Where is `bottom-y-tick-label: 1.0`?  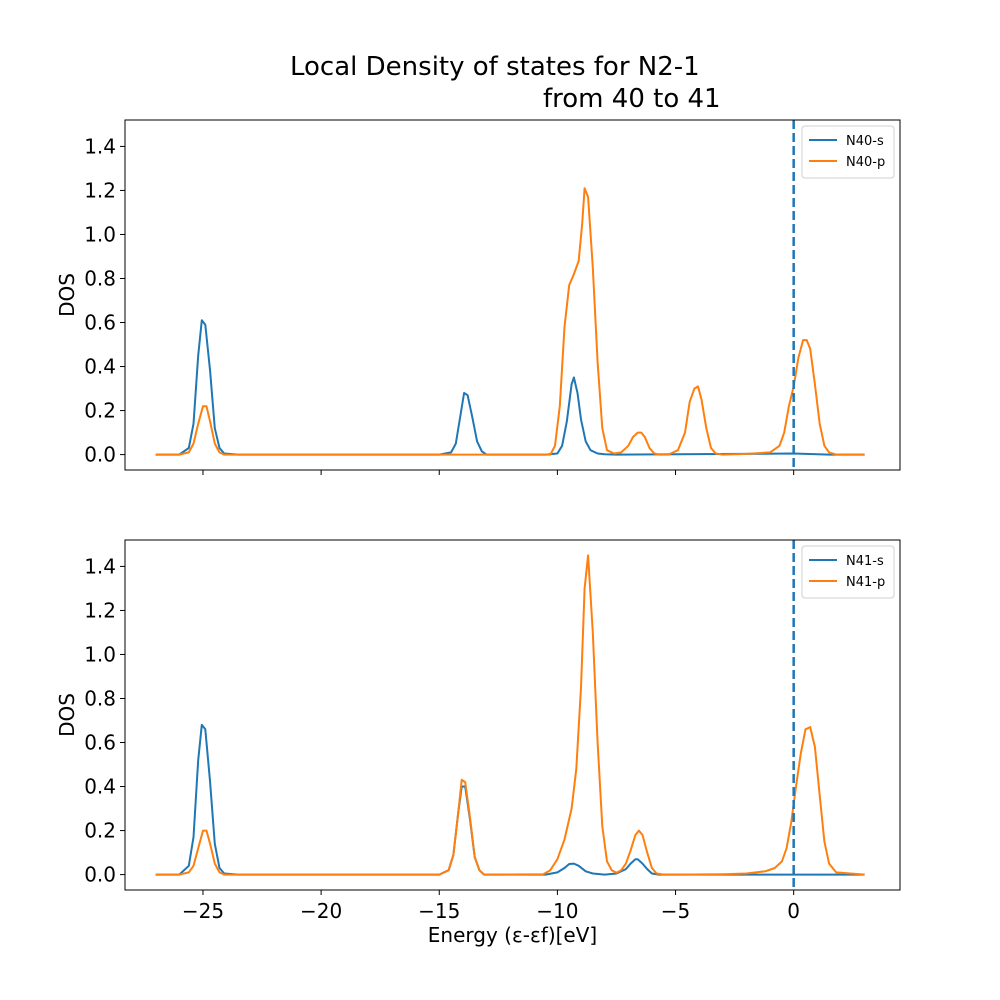
bottom-y-tick-label: 1.0 is located at coordinates (100, 654).